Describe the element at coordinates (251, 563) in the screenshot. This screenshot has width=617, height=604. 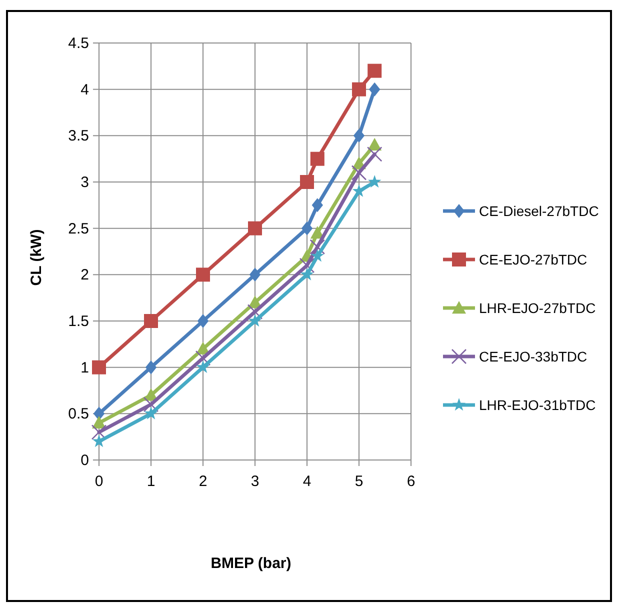
I see `x-axis-title: BMEP (bar)` at that location.